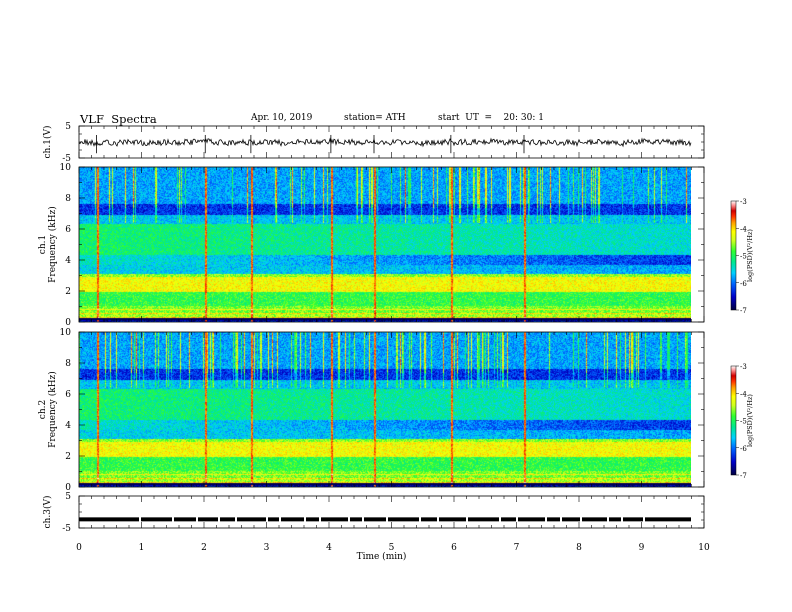 Image resolution: width=792 pixels, height=612 pixels. I want to click on ch1-waveform-ytick-label: -5, so click(66, 159).